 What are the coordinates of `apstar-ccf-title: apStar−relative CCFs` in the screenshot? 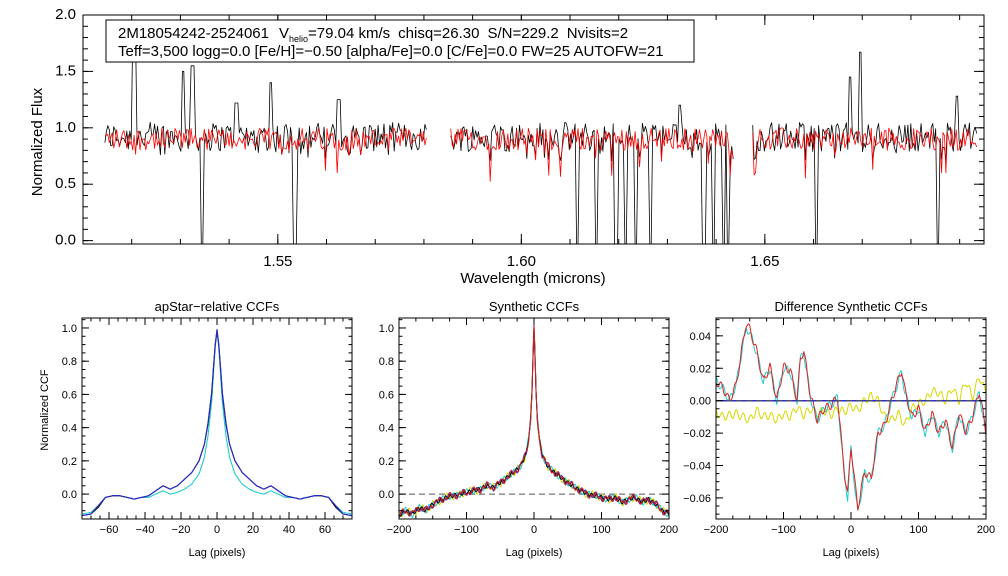 It's located at (217, 306).